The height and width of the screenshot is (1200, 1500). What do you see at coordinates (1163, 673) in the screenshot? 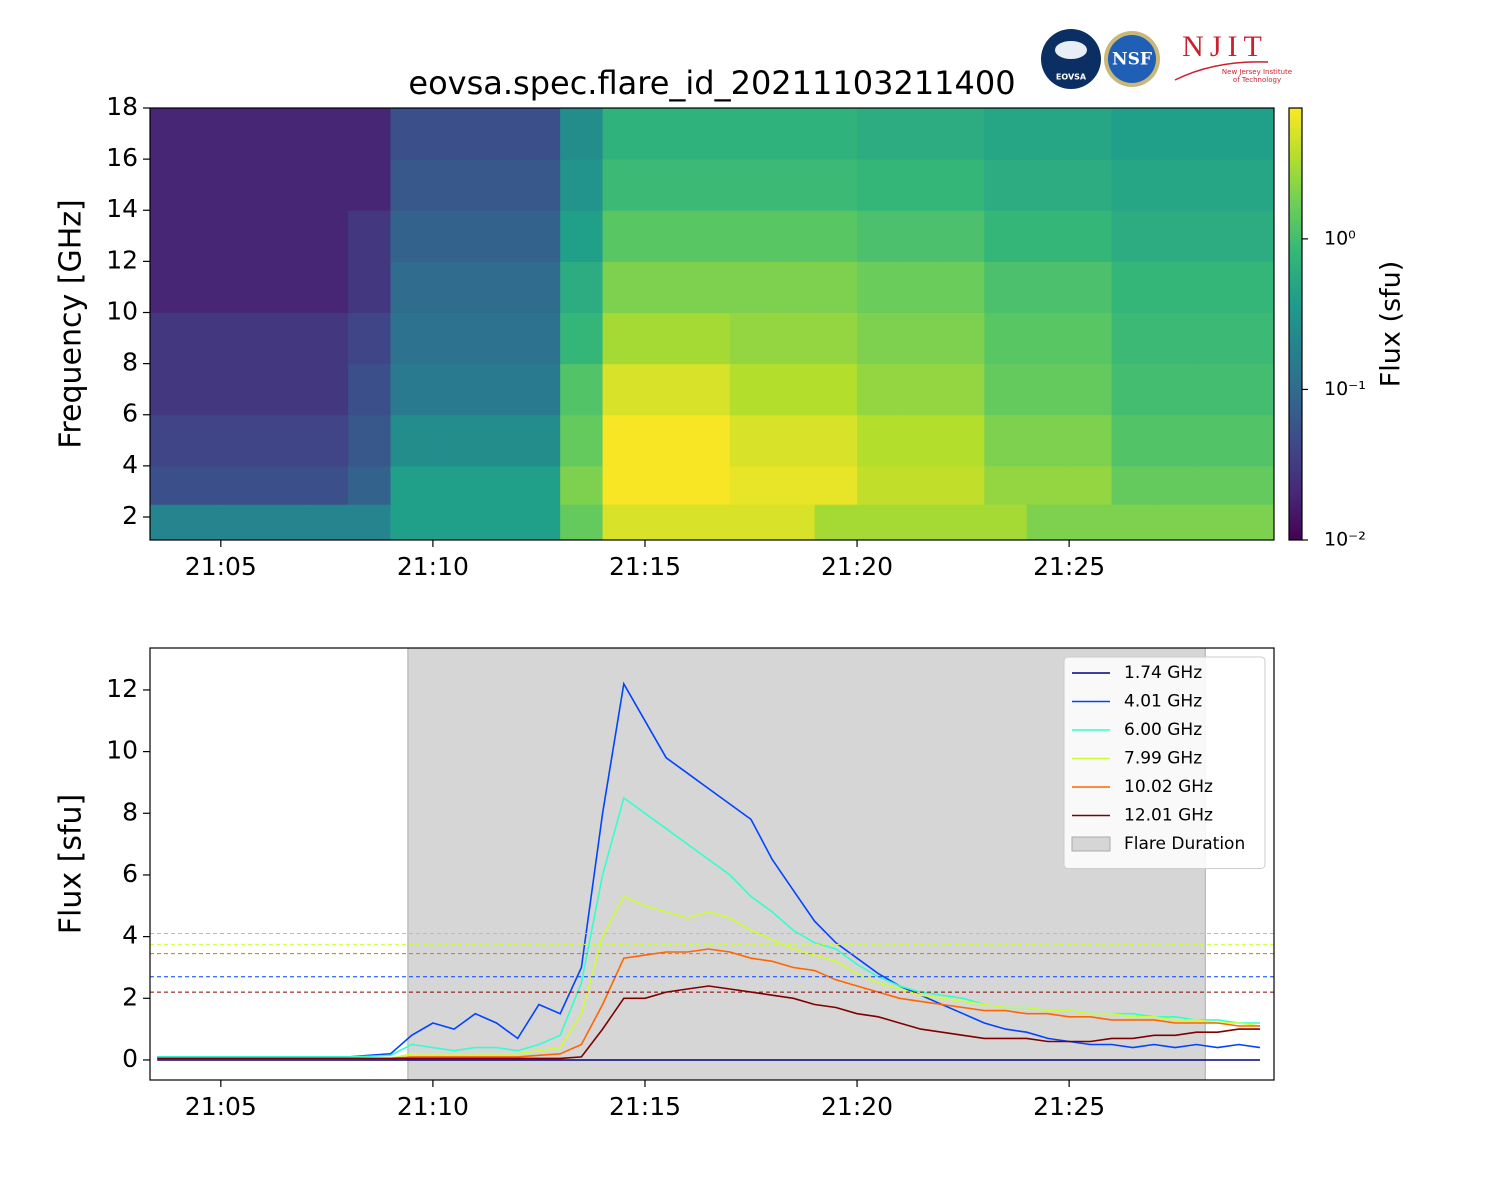
I see `legend-label: 1.74 GHz` at bounding box center [1163, 673].